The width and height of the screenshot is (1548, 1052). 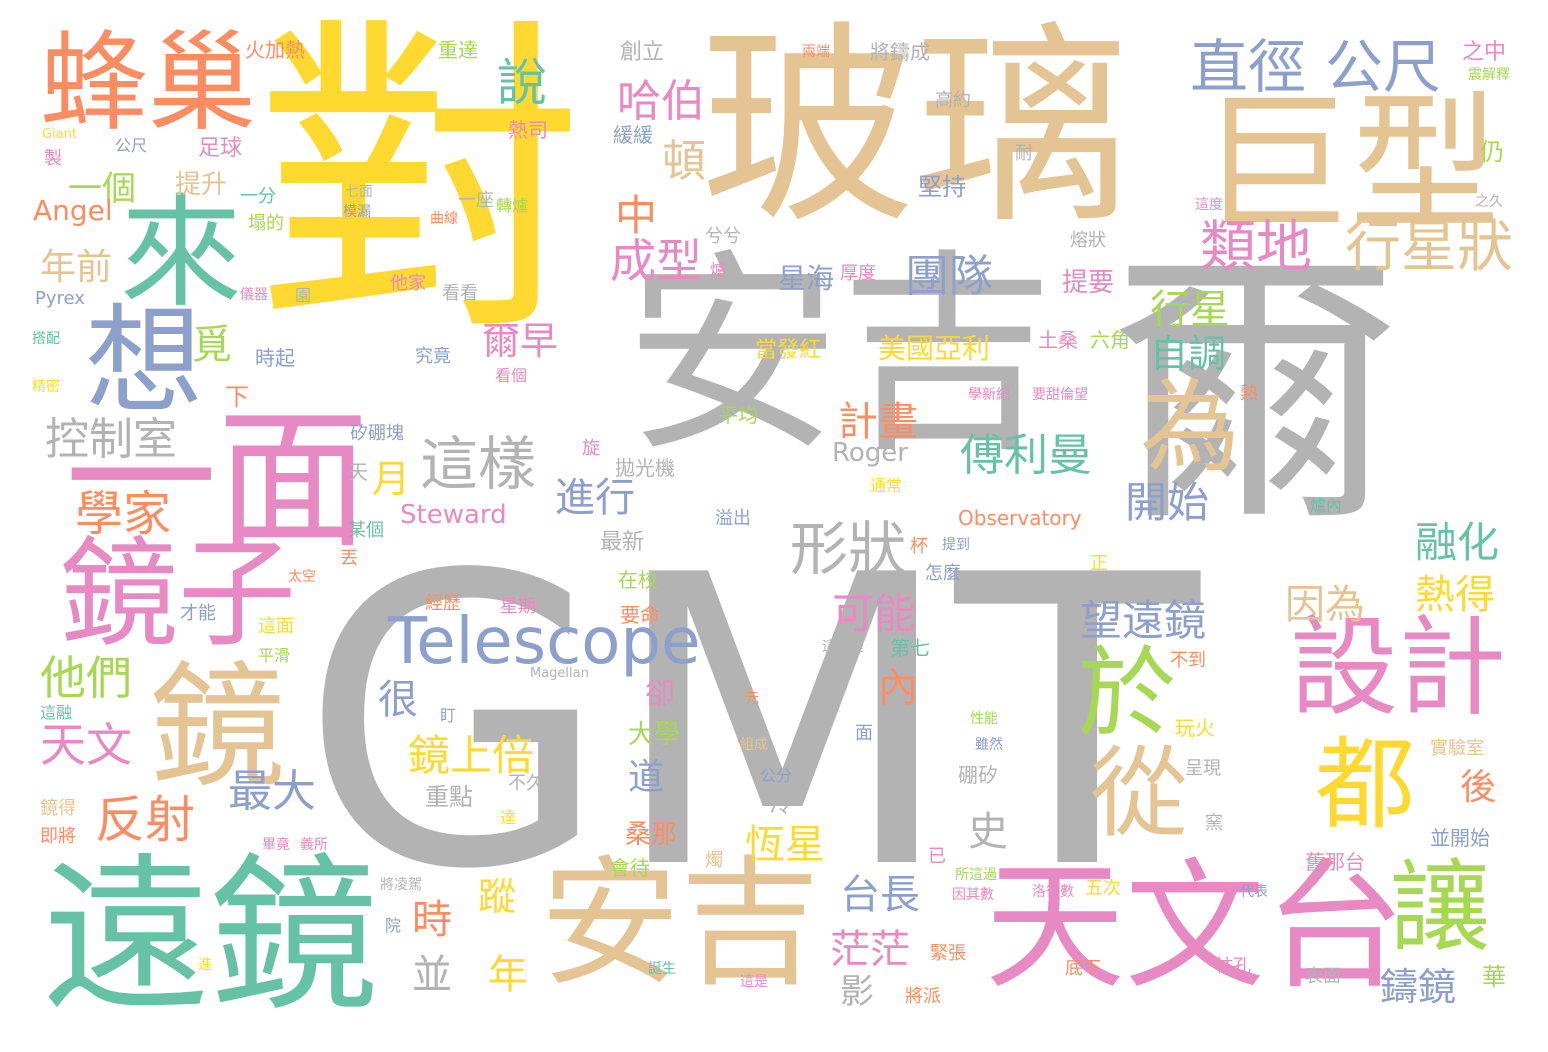 I want to click on word: 這融, so click(x=56, y=712).